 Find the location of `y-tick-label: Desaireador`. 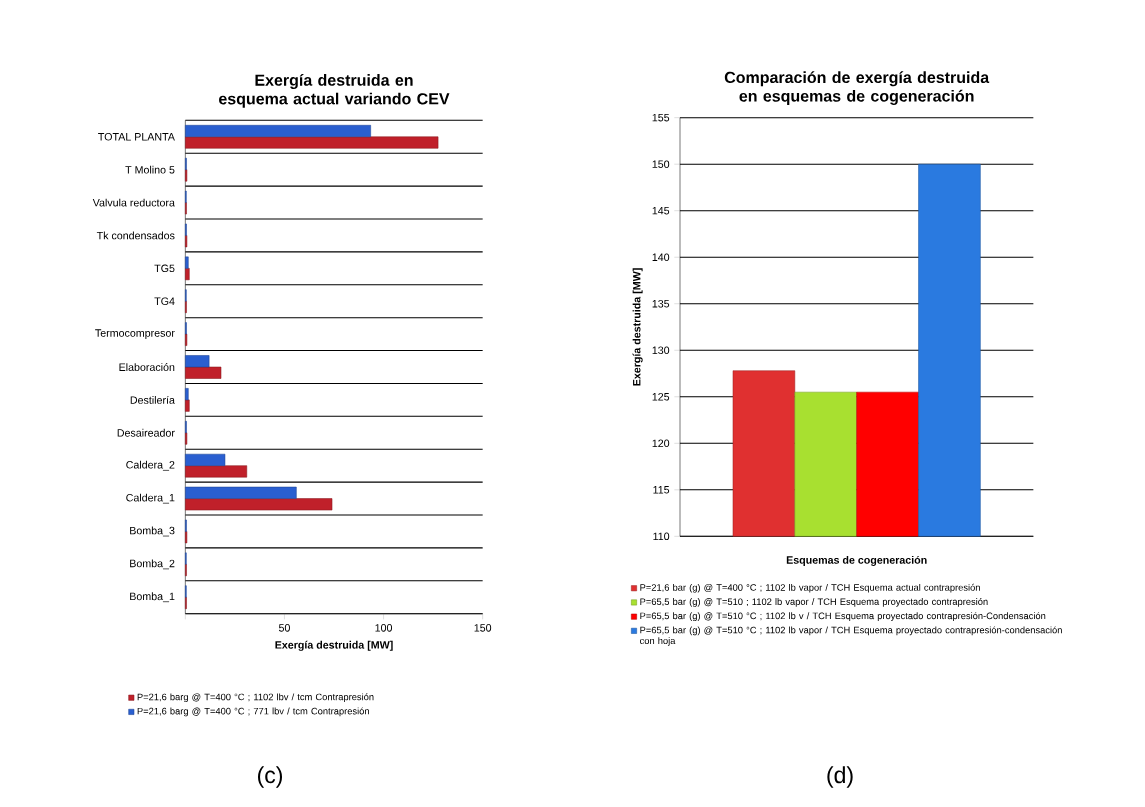

y-tick-label: Desaireador is located at coordinates (146, 432).